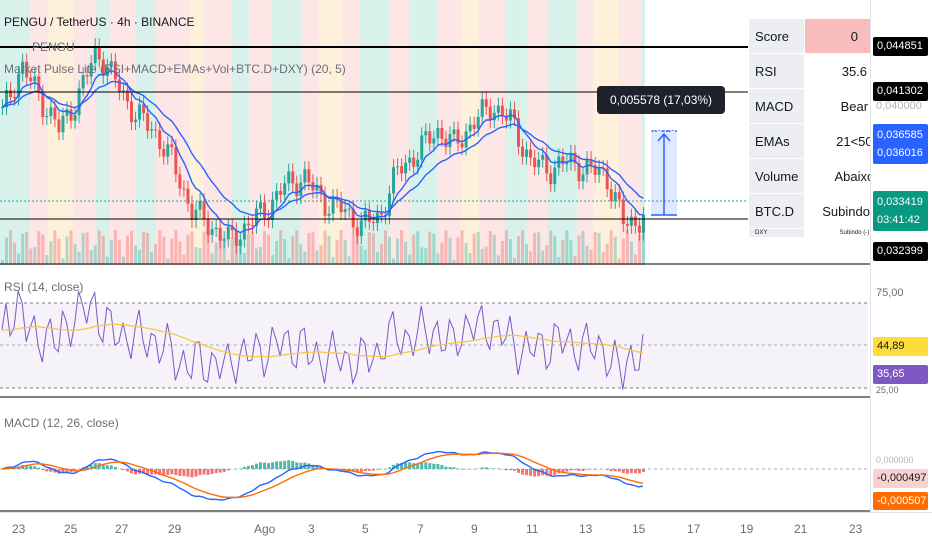  What do you see at coordinates (53, 47) in the screenshot?
I see `indicator-label-1: PENGU` at bounding box center [53, 47].